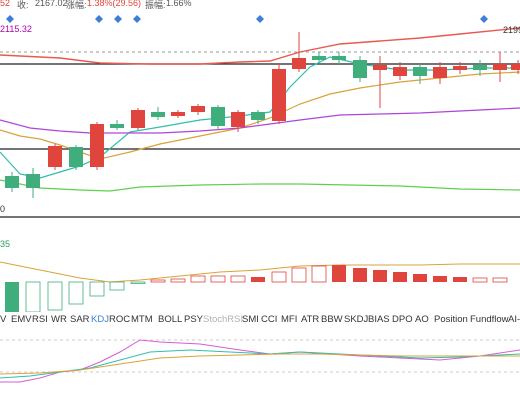 The image size is (520, 400). What do you see at coordinates (120, 319) in the screenshot?
I see `tab-roc: ROC` at bounding box center [120, 319].